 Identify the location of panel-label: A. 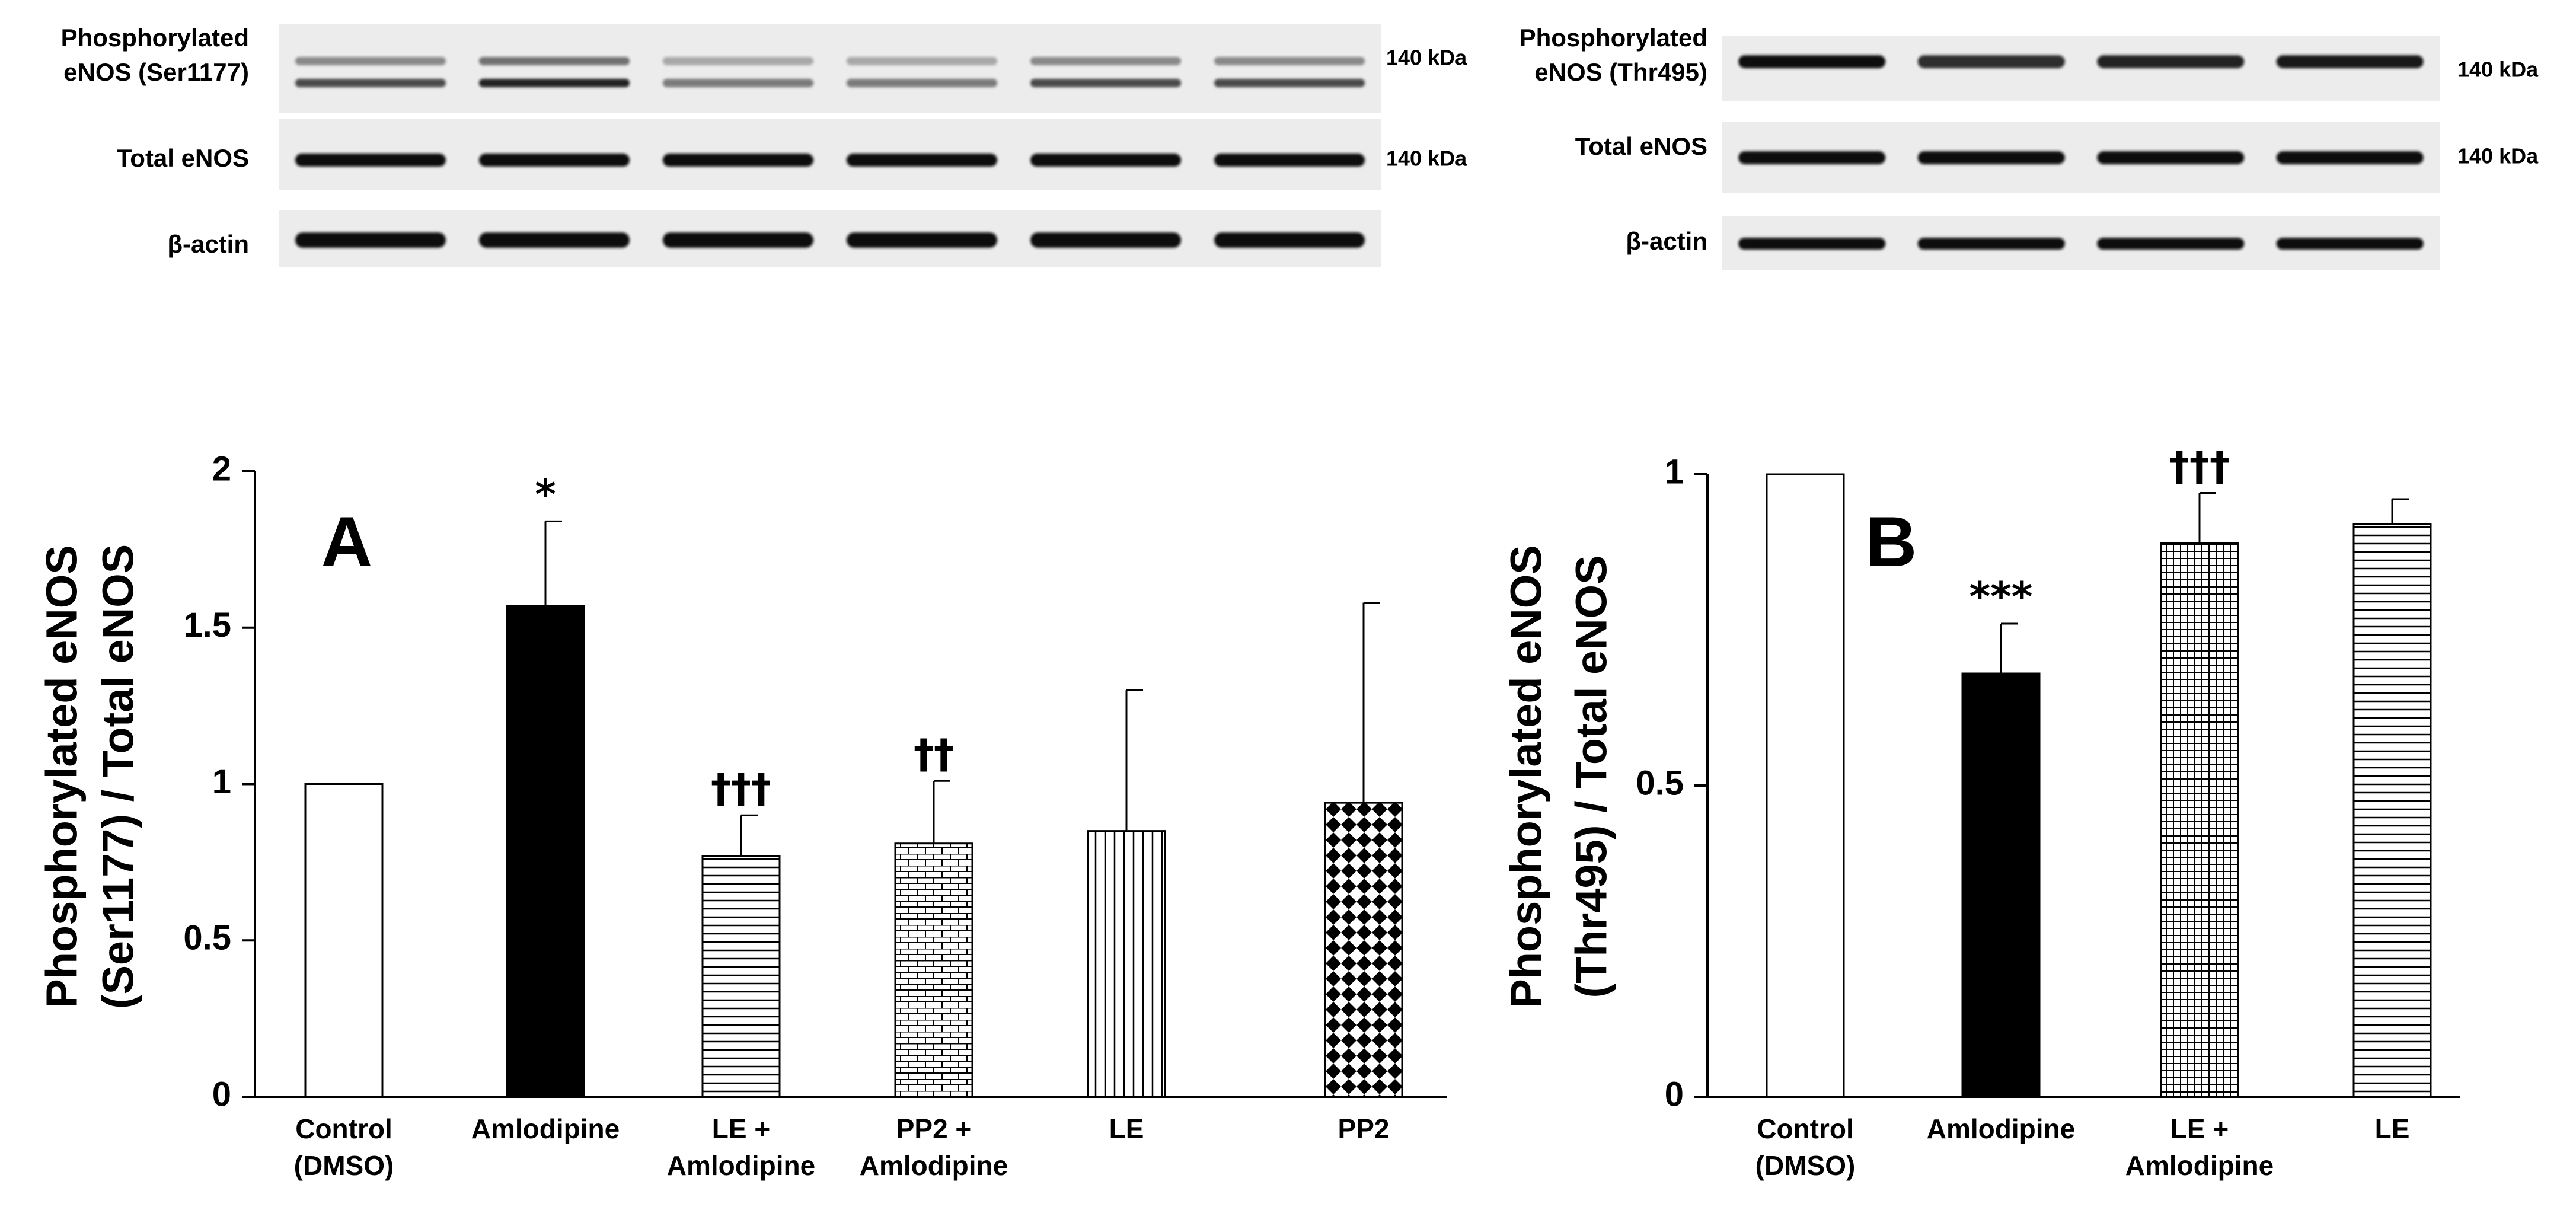
(347, 542).